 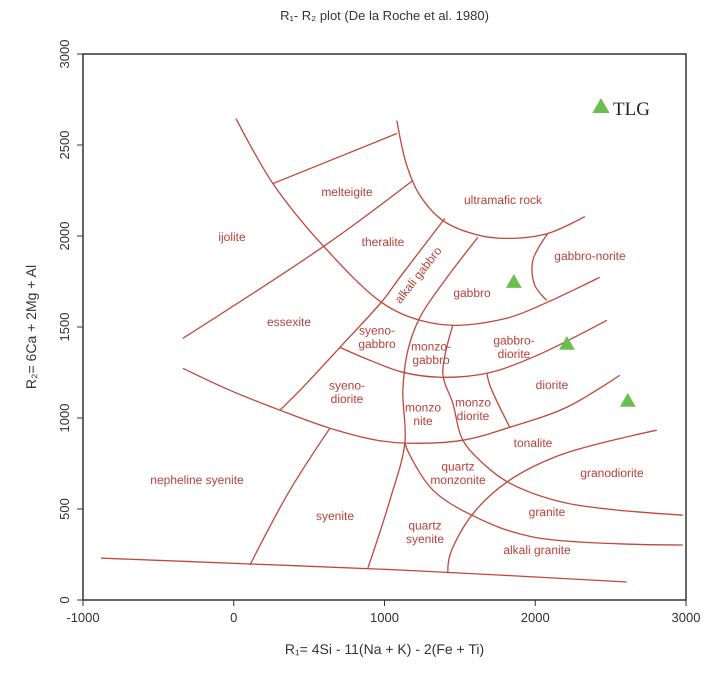 What do you see at coordinates (384, 617) in the screenshot?
I see `x-tick-label: 1000` at bounding box center [384, 617].